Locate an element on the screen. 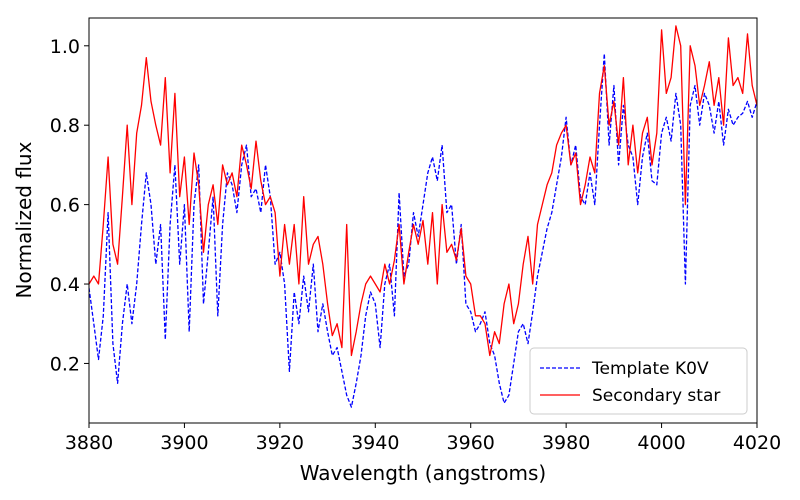 The width and height of the screenshot is (800, 500). x-axis-label: Wavelength (angstroms) is located at coordinates (423, 473).